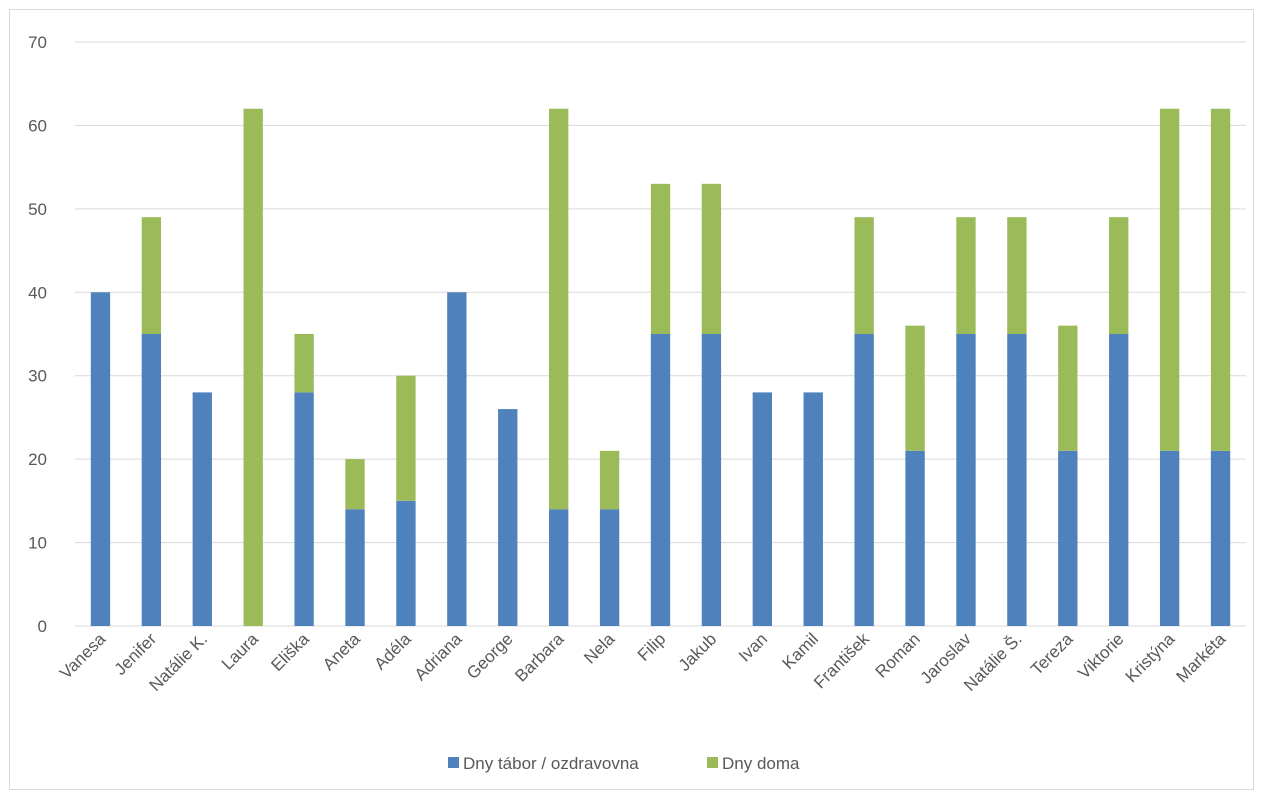 The width and height of the screenshot is (1263, 799). Describe the element at coordinates (1150, 657) in the screenshot. I see `x-category-label: Kristýna` at that location.